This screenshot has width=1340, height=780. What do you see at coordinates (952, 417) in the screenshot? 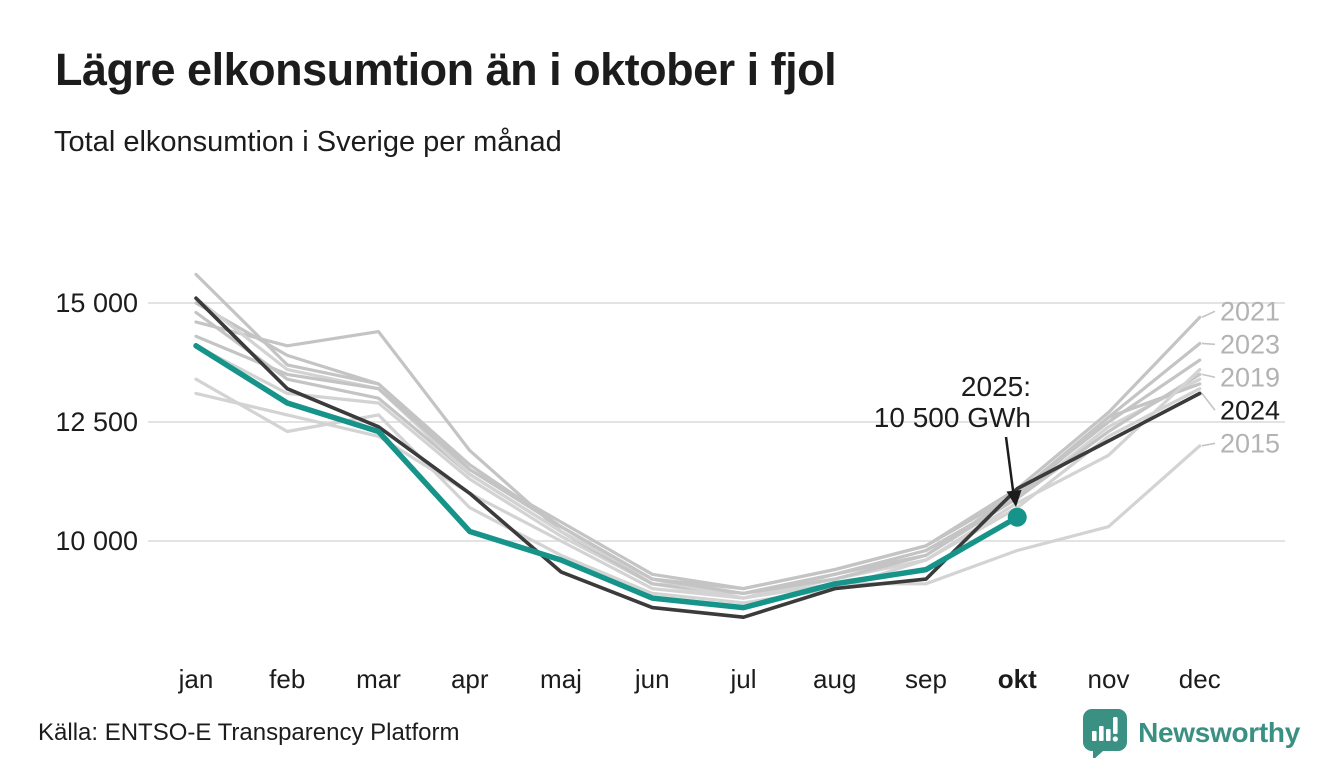
I see `annotation-value-label: 10 500 GWh` at bounding box center [952, 417].